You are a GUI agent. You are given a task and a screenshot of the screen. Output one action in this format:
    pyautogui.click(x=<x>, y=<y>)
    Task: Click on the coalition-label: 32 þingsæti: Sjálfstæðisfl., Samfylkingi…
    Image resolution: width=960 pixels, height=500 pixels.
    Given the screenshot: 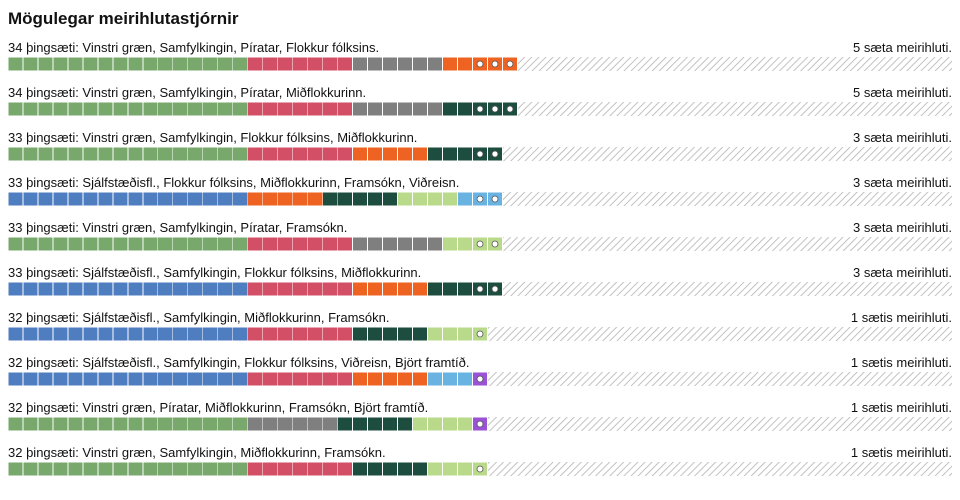 What is the action you would take?
    pyautogui.click(x=199, y=317)
    